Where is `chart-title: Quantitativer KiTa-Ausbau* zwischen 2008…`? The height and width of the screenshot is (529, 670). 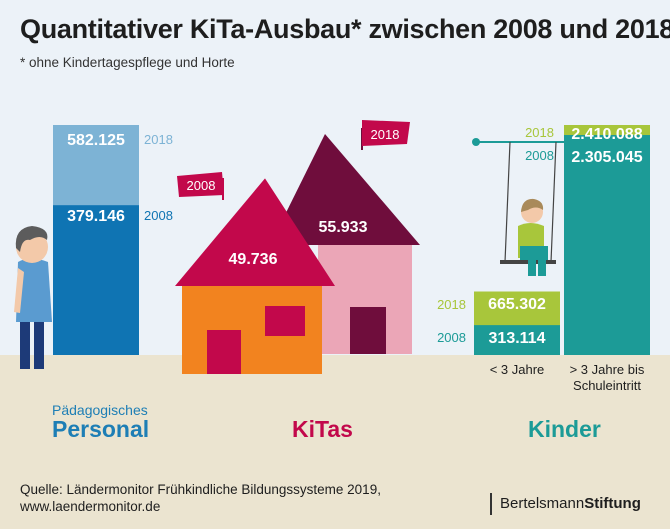 chart-title: Quantitativer KiTa-Ausbau* zwischen 2008… is located at coordinates (345, 29).